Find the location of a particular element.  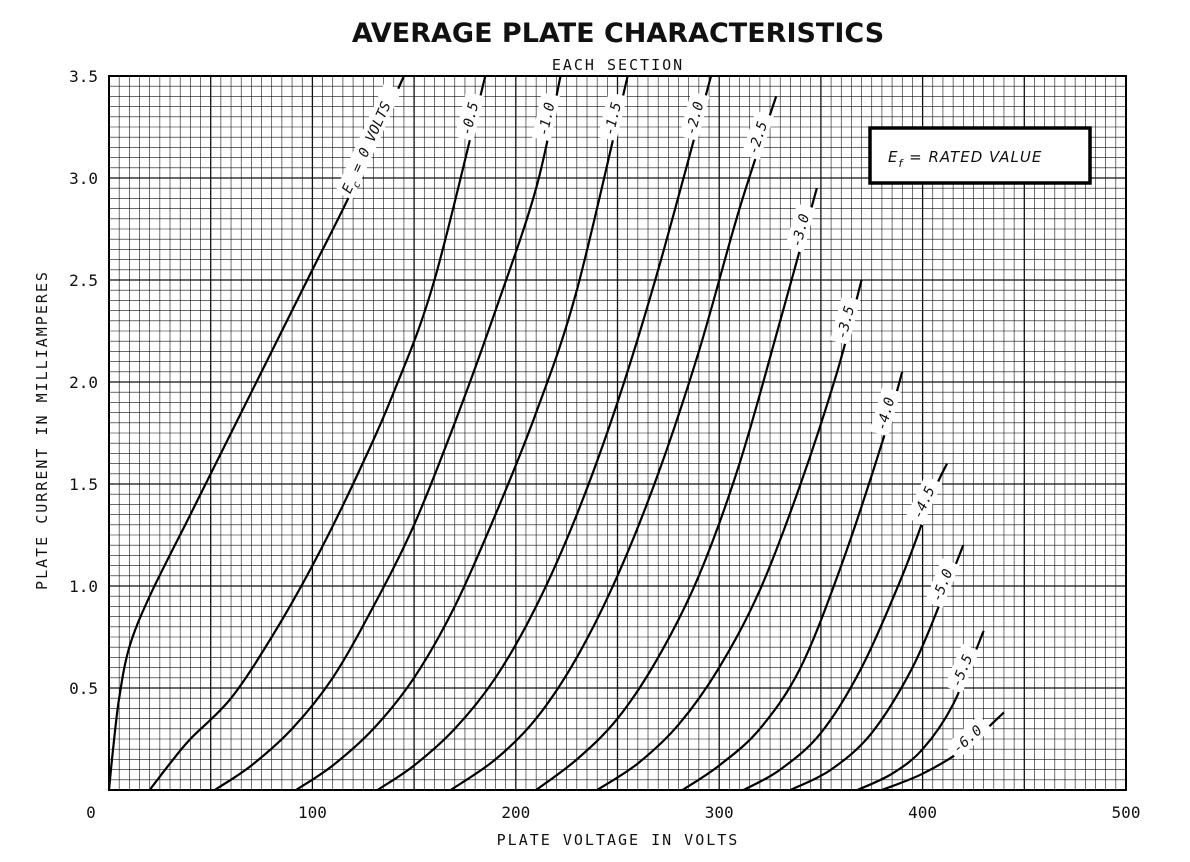

x-tick-label: 400 is located at coordinates (922, 812).